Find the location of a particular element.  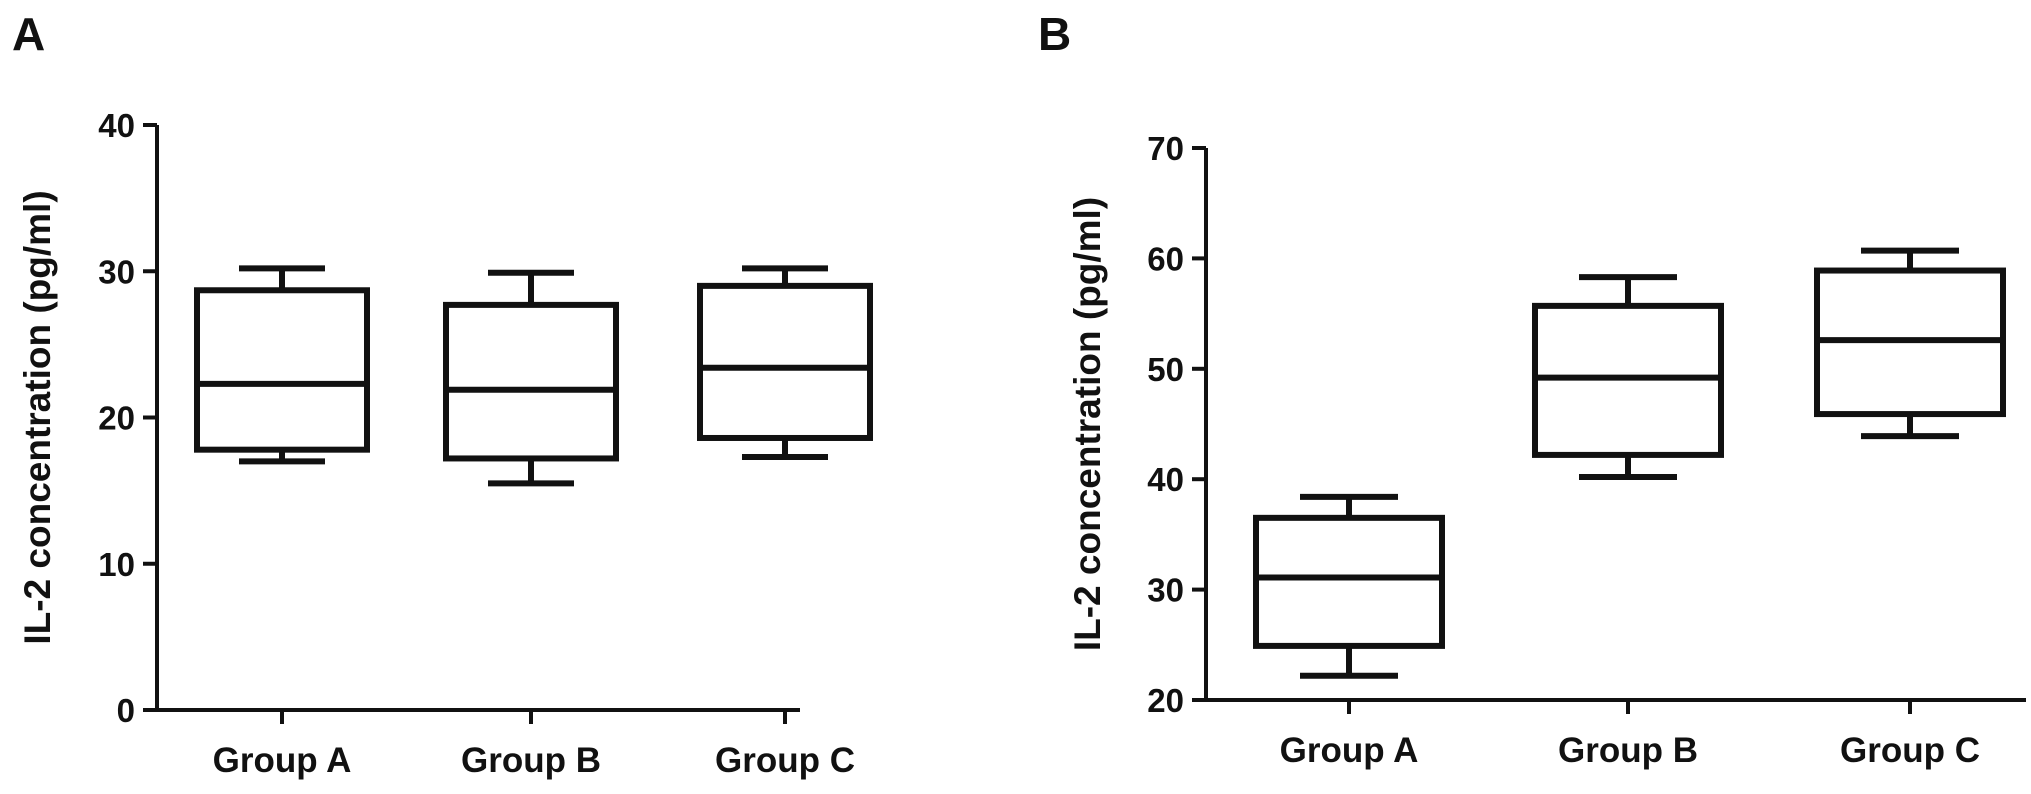

y-tick-label: 50 is located at coordinates (1165, 369).